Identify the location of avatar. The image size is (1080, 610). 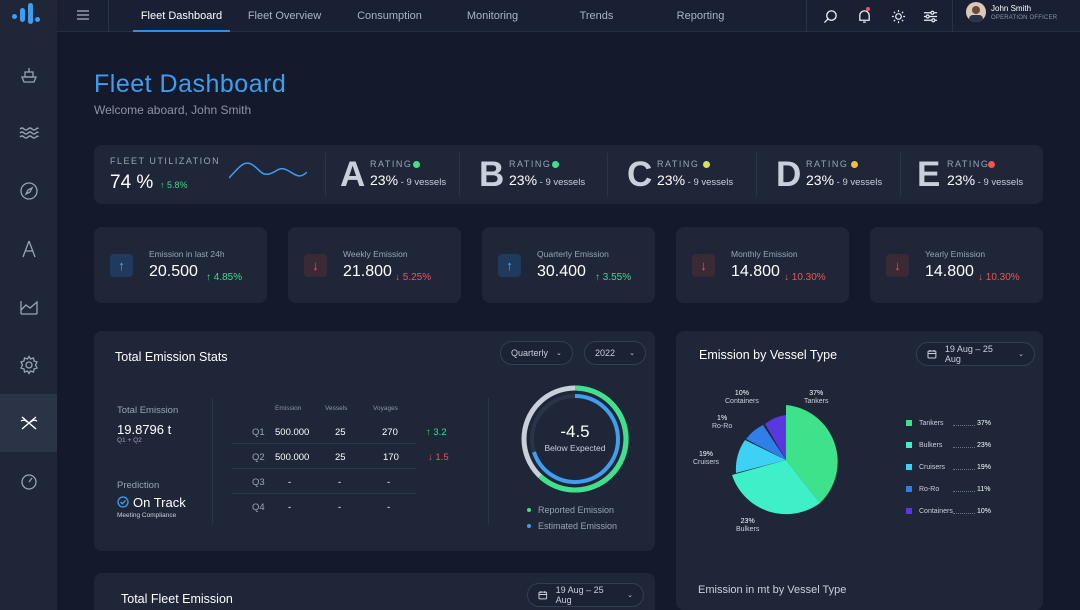
(976, 12).